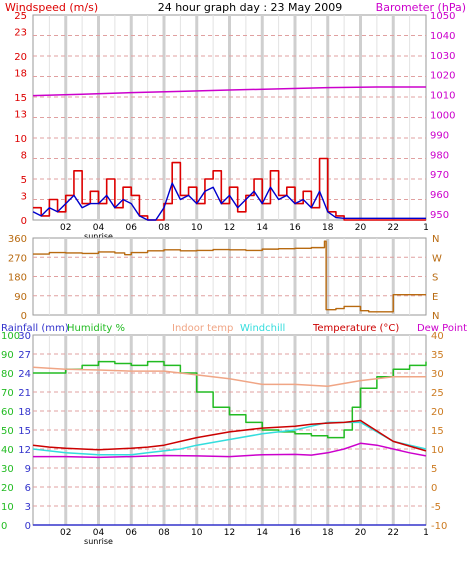  What do you see at coordinates (442, 328) in the screenshot?
I see `dewpoint-label: Dew Point` at bounding box center [442, 328].